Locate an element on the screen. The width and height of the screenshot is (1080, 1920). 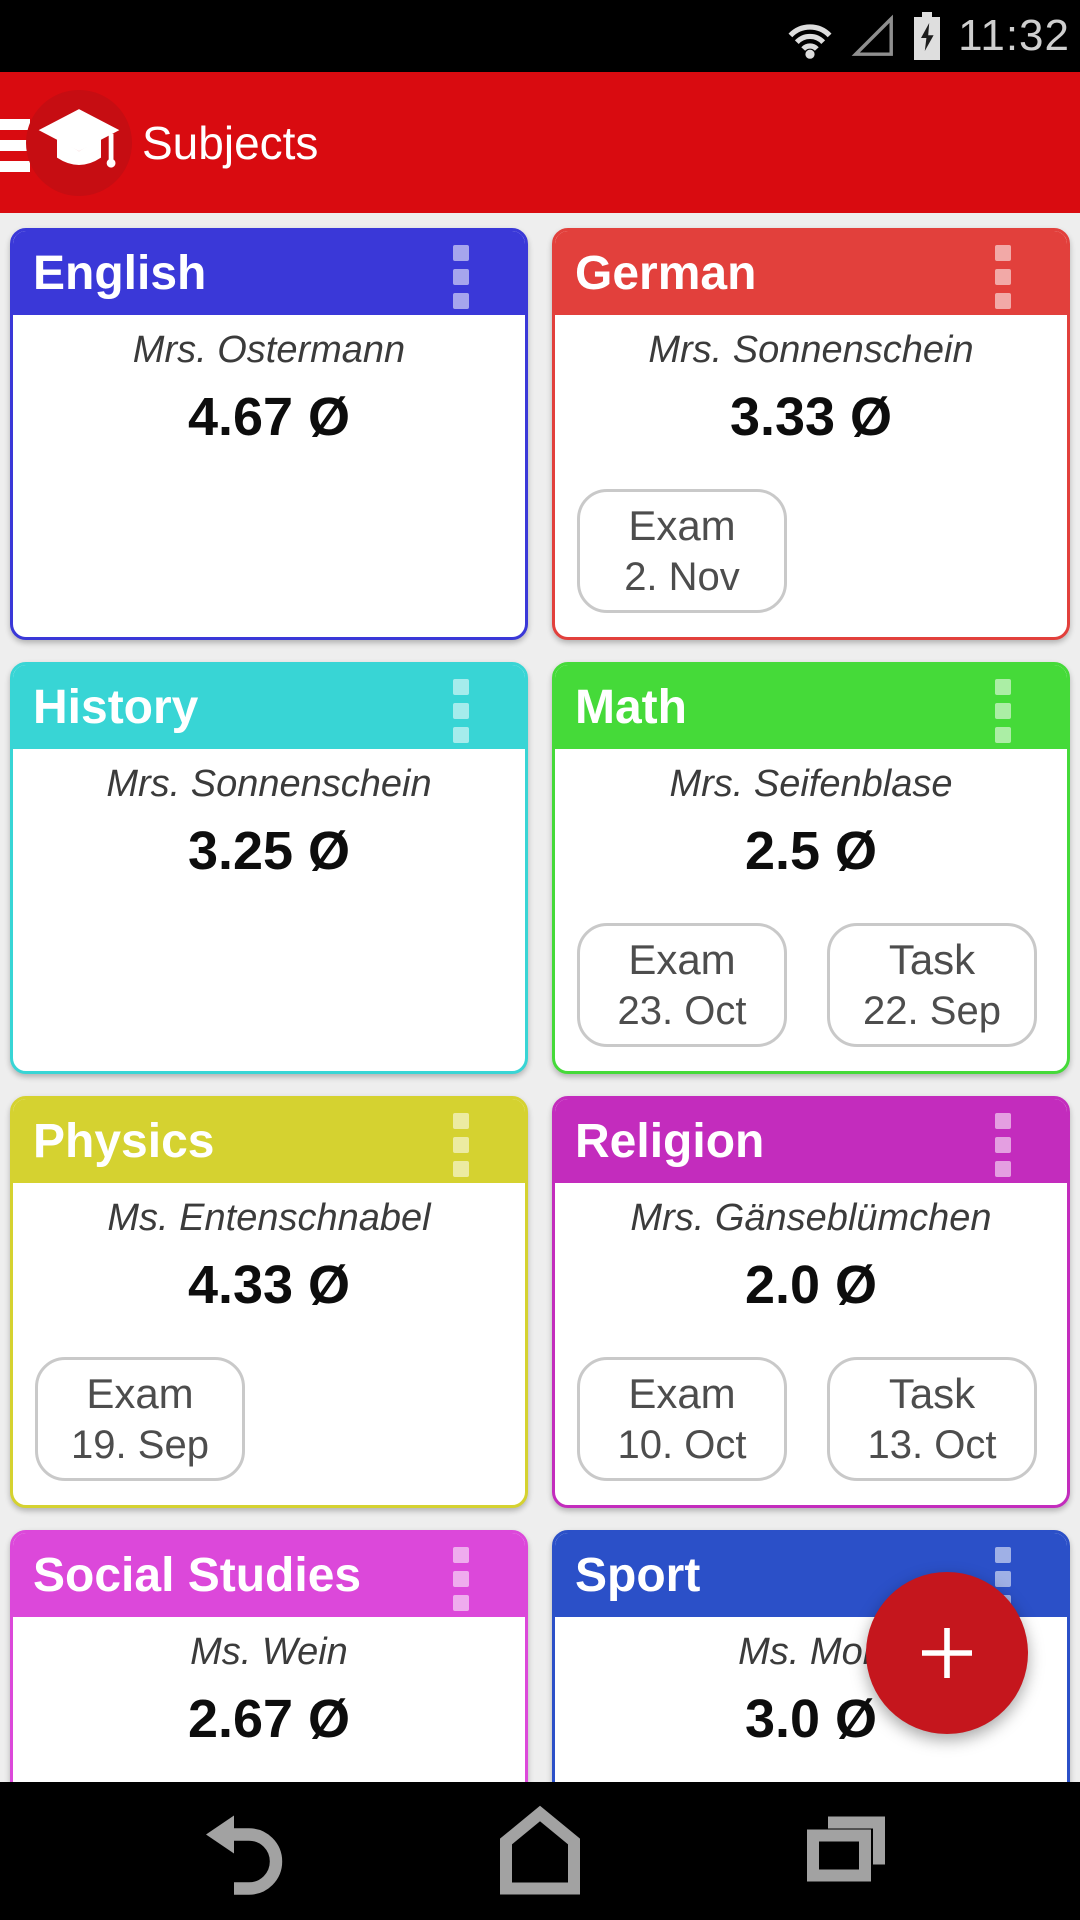
subject-name: English is located at coordinates (120, 273).